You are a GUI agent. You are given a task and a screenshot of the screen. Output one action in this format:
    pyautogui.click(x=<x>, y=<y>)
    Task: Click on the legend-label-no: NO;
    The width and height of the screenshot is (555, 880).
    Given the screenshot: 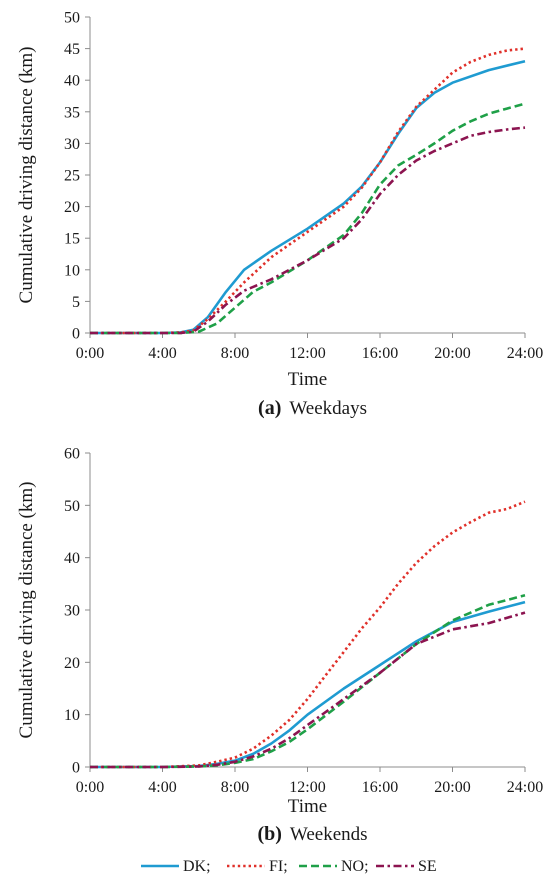 What is the action you would take?
    pyautogui.click(x=355, y=866)
    